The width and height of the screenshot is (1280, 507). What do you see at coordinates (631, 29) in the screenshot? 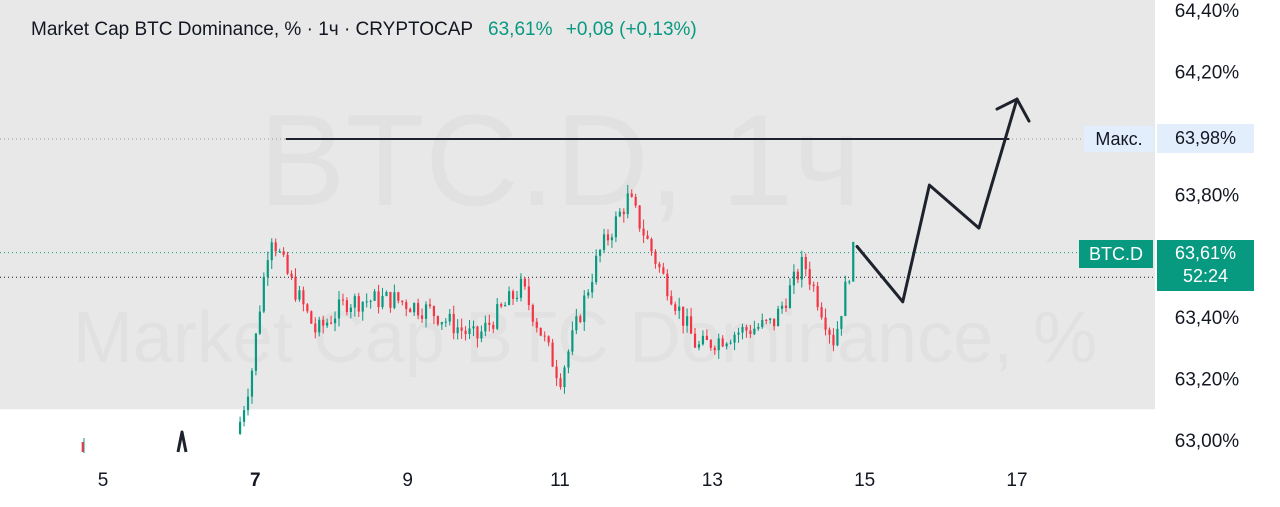
I see `header-change: +0,08 (+0,13%)` at bounding box center [631, 29].